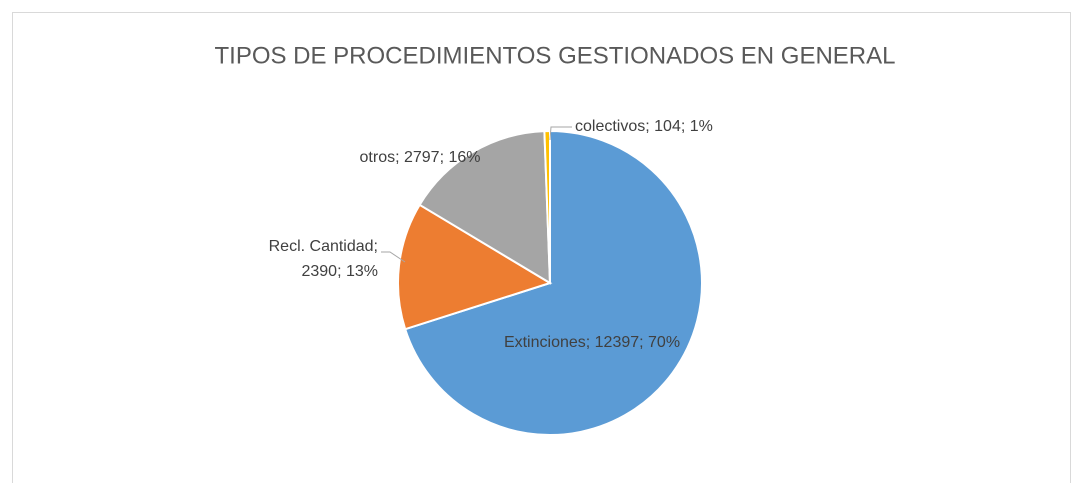 Image resolution: width=1083 pixels, height=483 pixels. What do you see at coordinates (323, 259) in the screenshot?
I see `data-label: Recl. Cantidad; 2390; 13%` at bounding box center [323, 259].